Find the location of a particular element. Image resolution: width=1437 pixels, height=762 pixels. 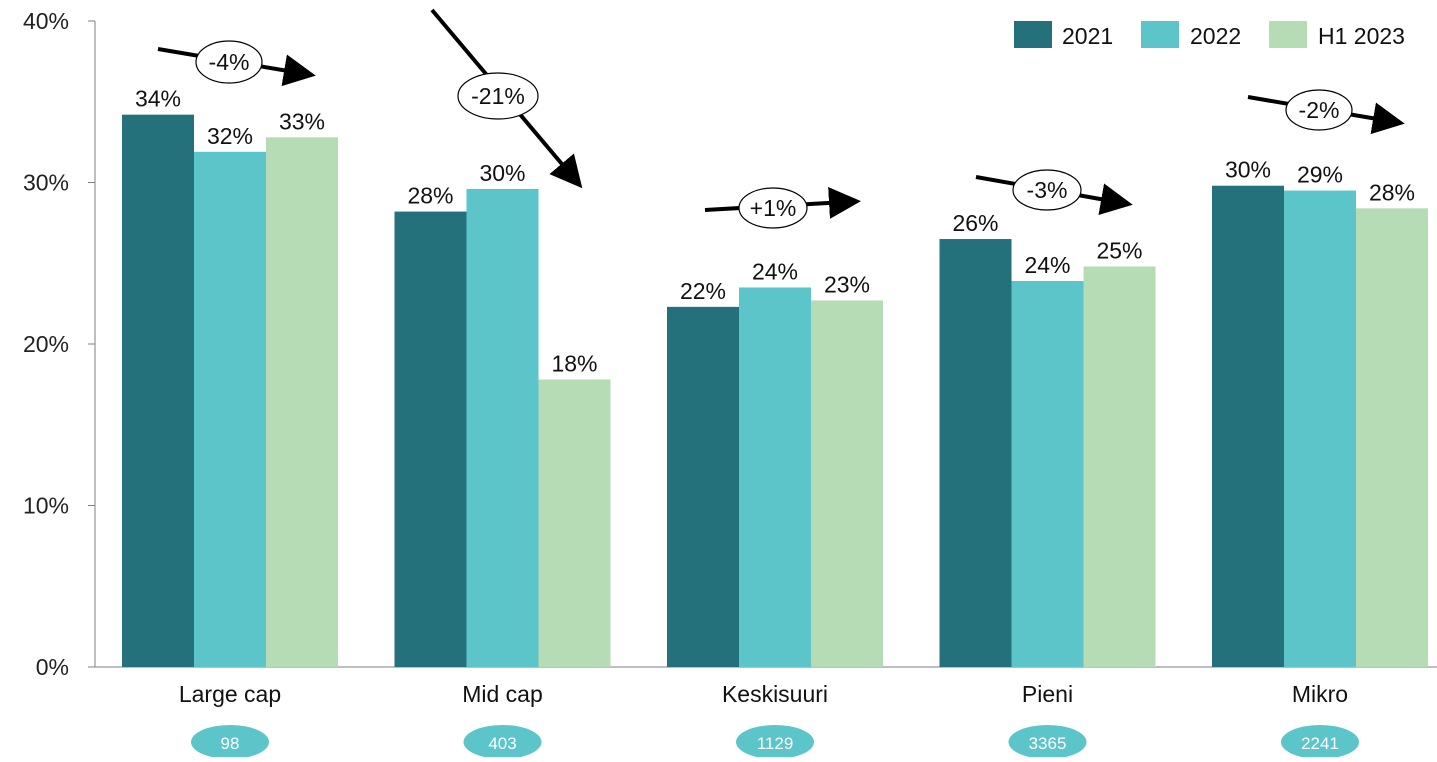

change-label: -2% is located at coordinates (1319, 110).